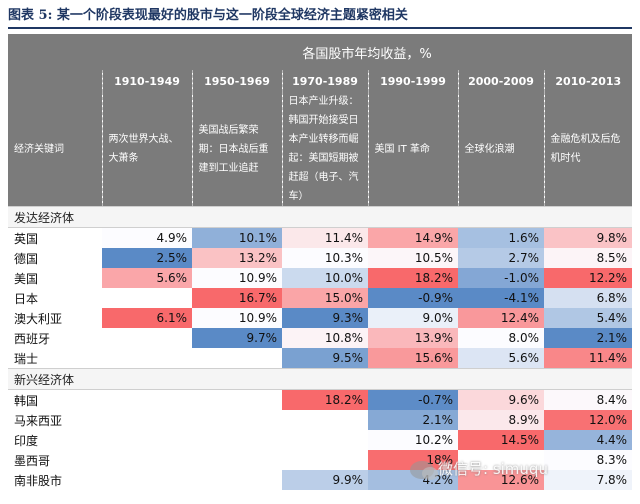  Describe the element at coordinates (26, 238) in the screenshot. I see `country-name: 英国` at that location.